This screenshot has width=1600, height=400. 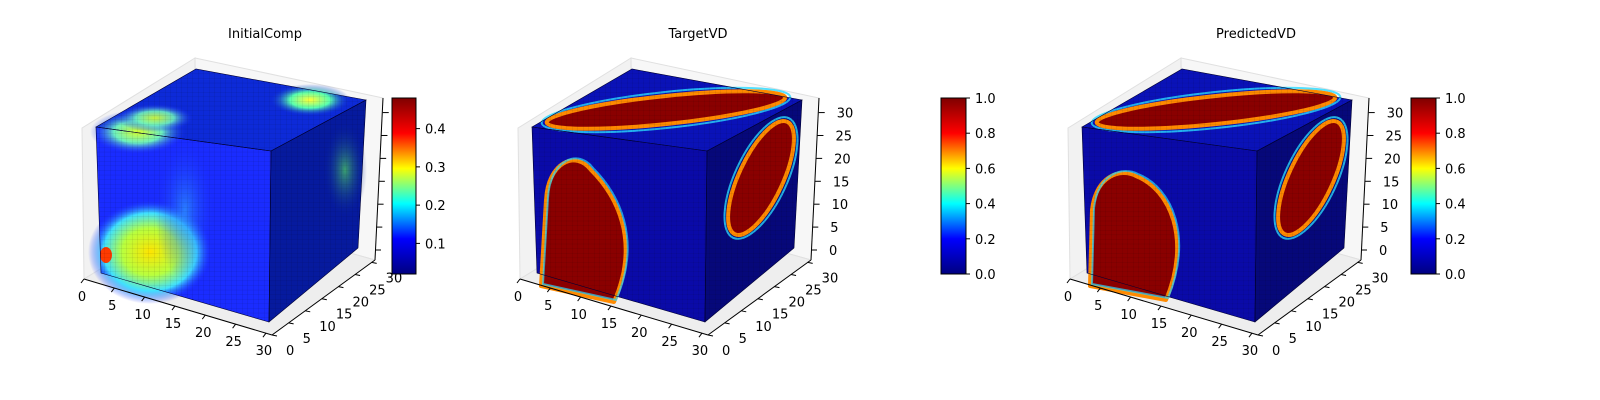 I want to click on colorbar-tick-label: 0.1, so click(x=435, y=244).